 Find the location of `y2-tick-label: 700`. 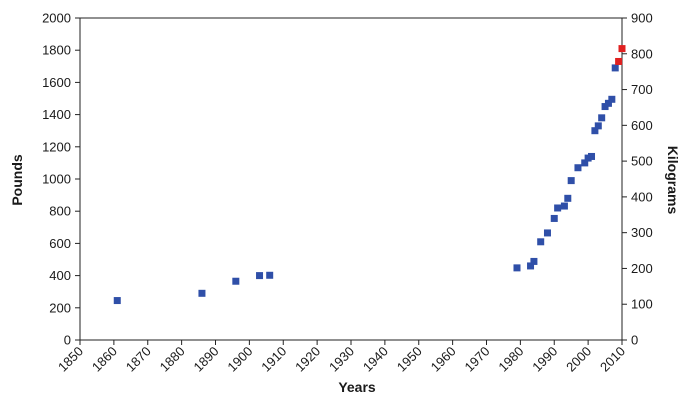

y2-tick-label: 700 is located at coordinates (642, 89).